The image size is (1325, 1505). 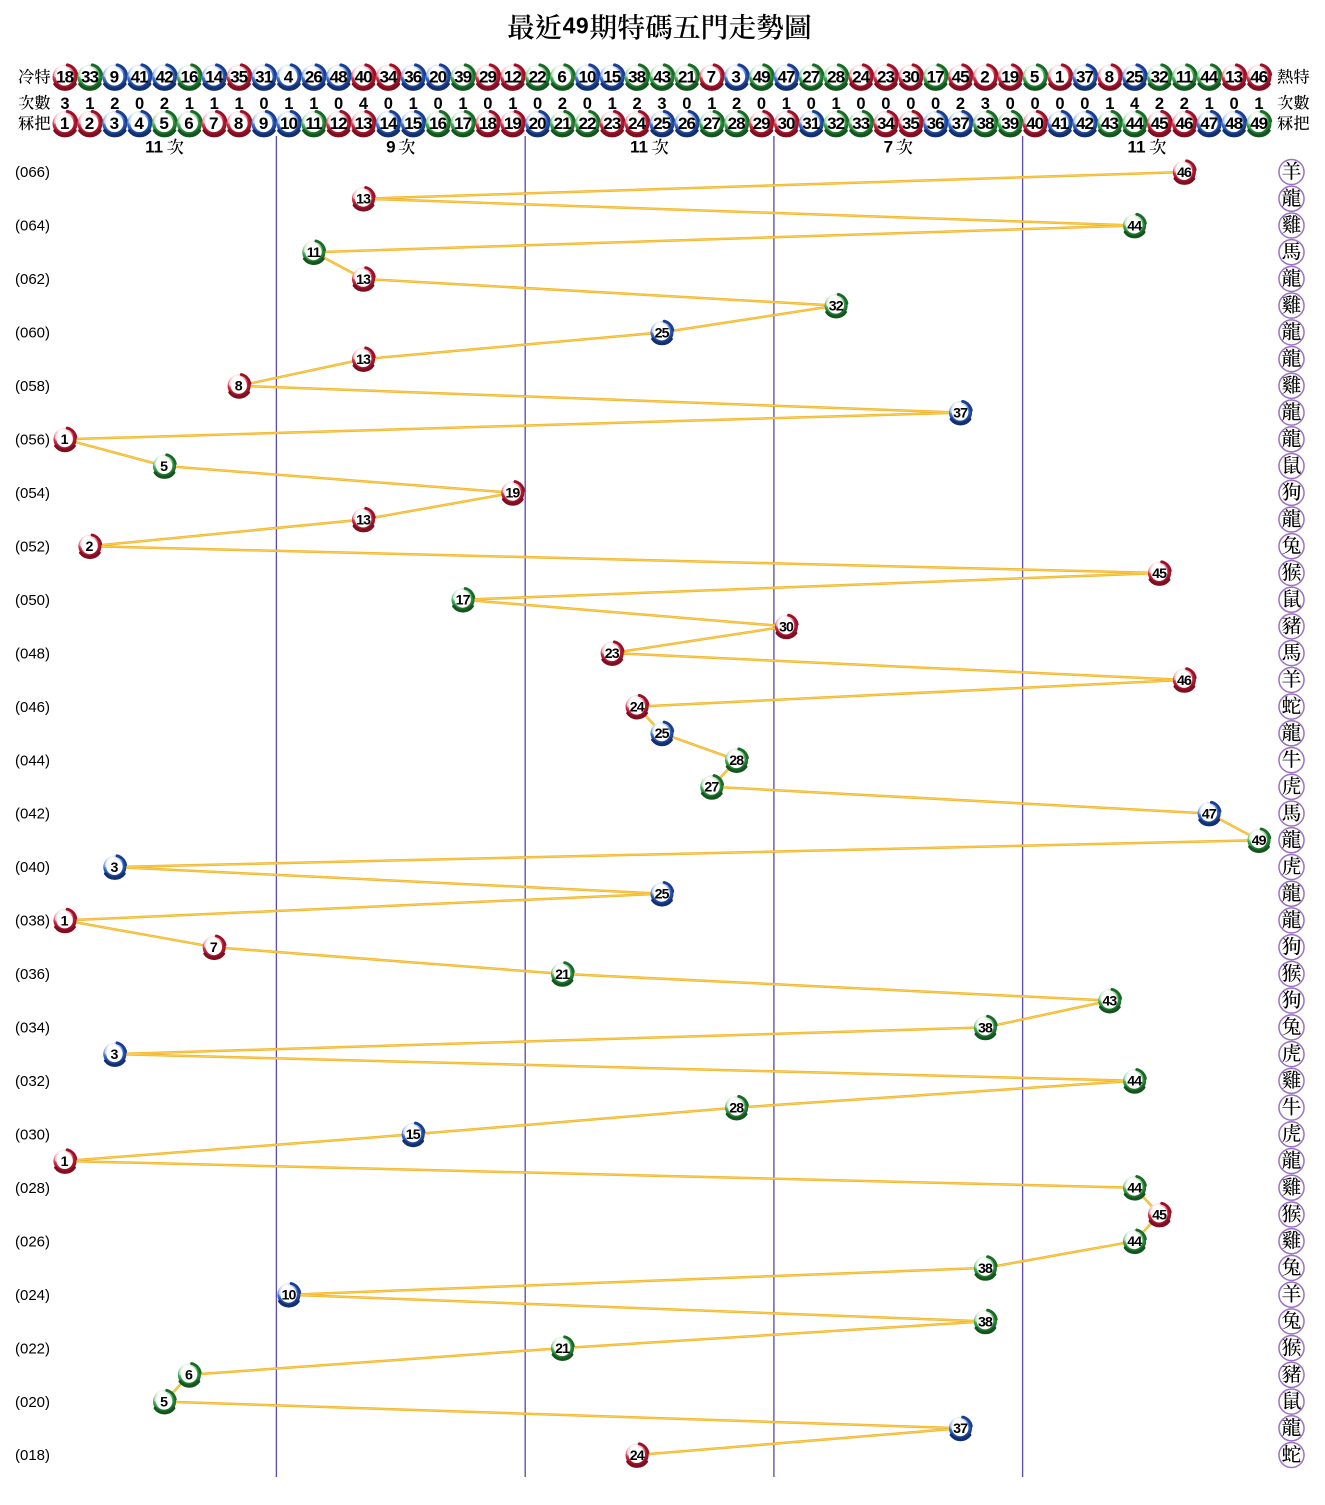 I want to click on svg-text: 16, so click(x=438, y=123).